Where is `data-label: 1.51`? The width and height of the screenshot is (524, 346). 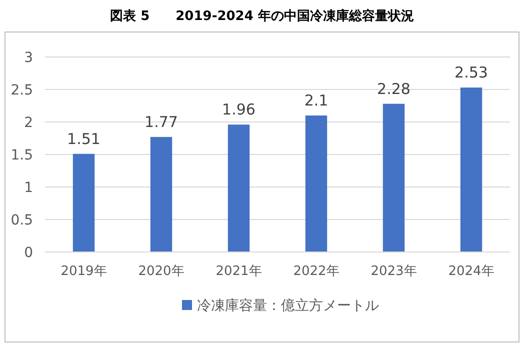
data-label: 1.51 is located at coordinates (83, 139).